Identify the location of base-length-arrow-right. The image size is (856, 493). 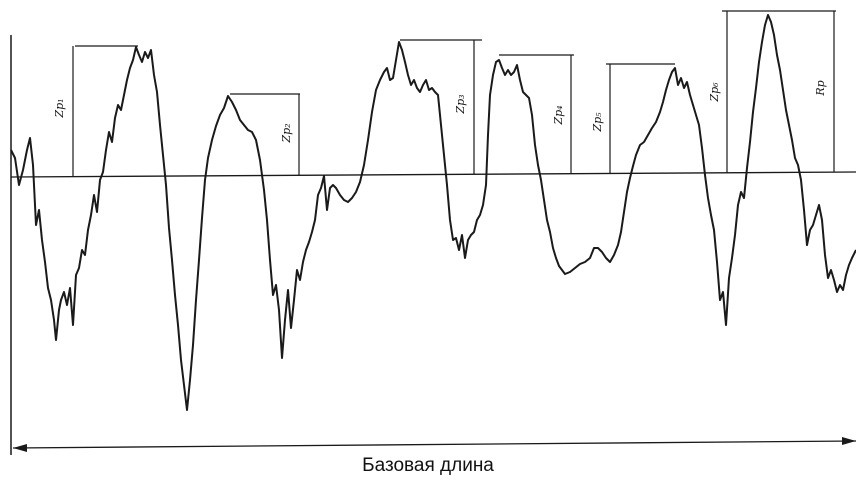
(849, 441).